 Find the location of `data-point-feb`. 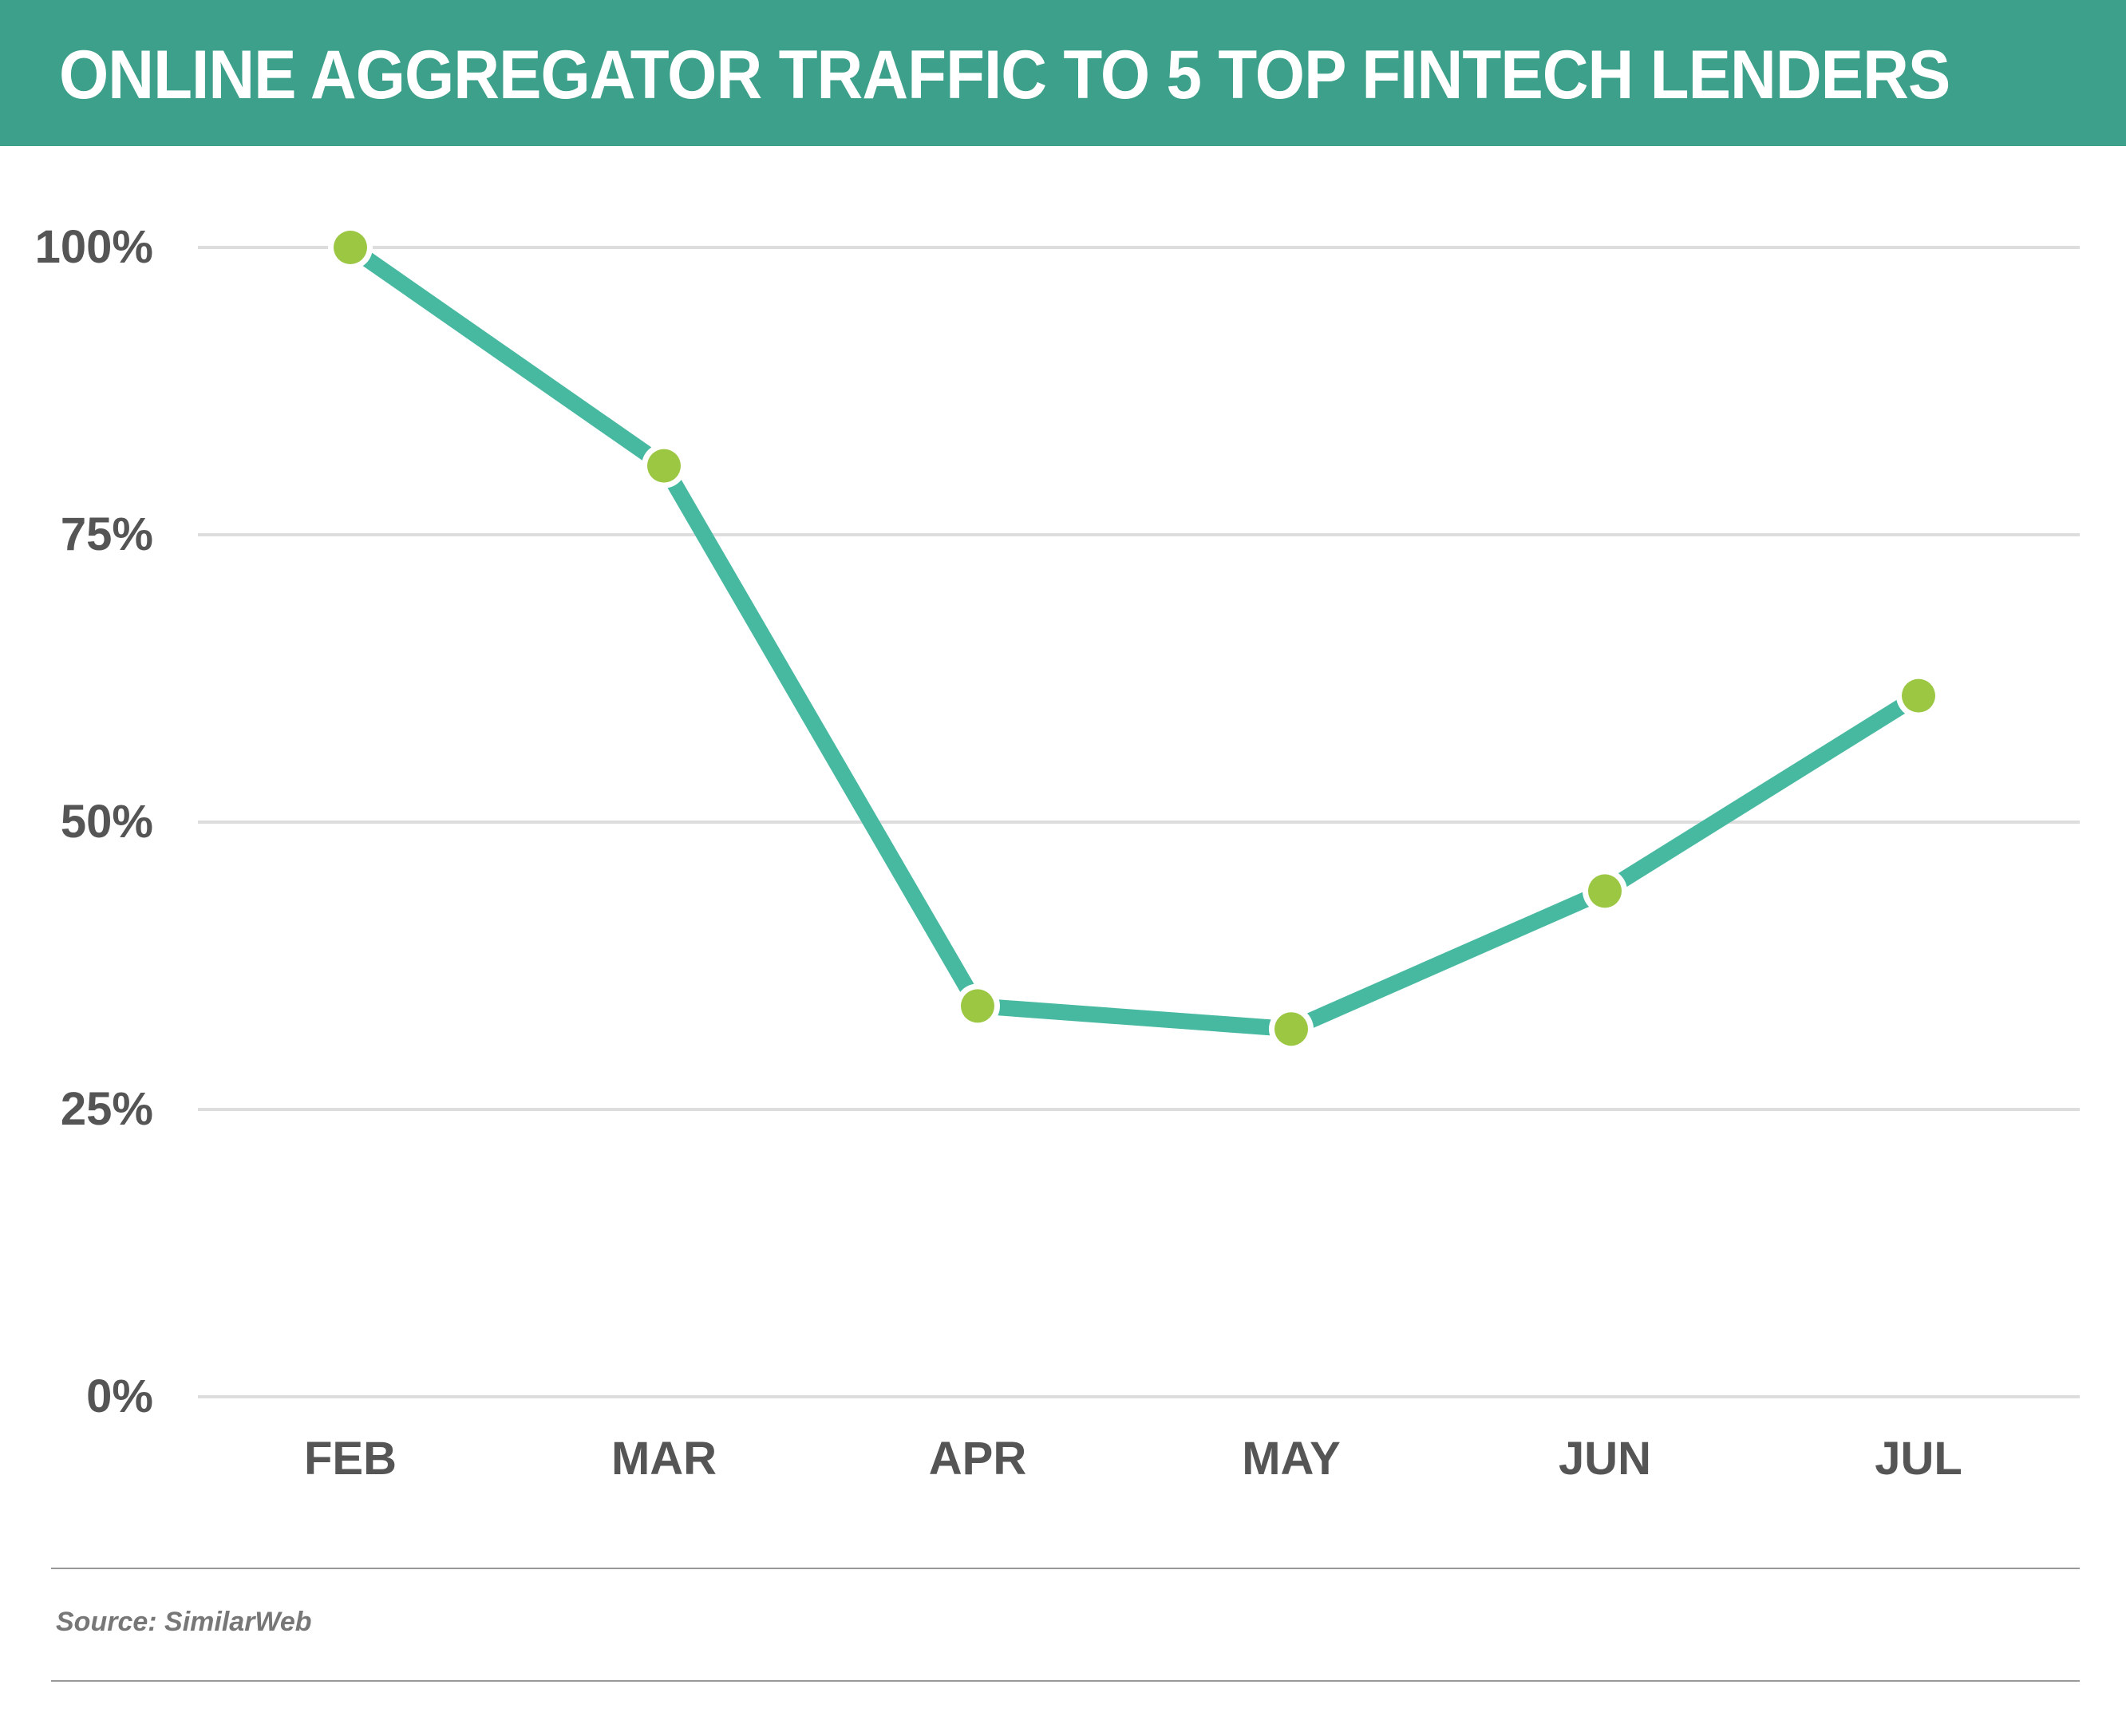

data-point-feb is located at coordinates (351, 247).